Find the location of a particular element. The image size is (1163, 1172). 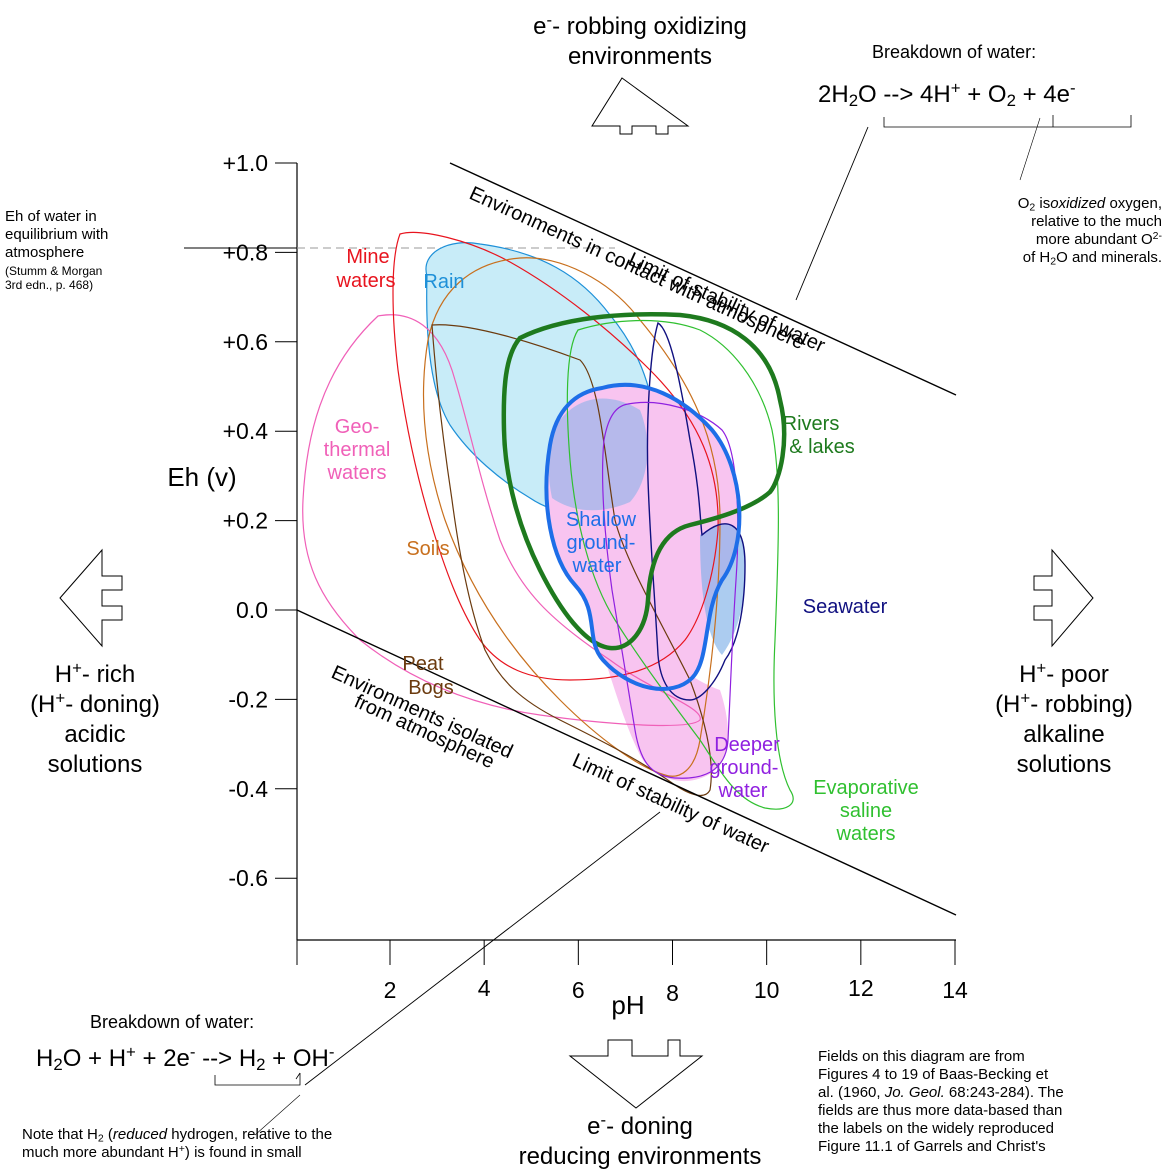

bottom-electron: e is located at coordinates (594, 1126).